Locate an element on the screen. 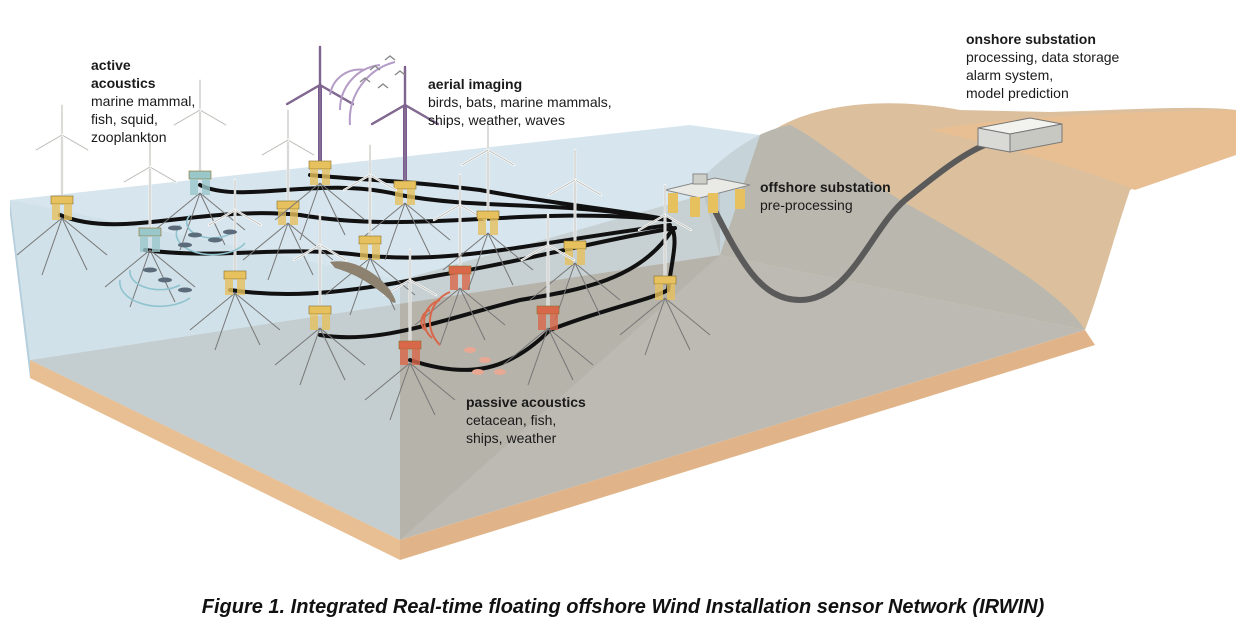 This screenshot has width=1246, height=640. active-acoustics-line-3: zooplankton is located at coordinates (129, 137).